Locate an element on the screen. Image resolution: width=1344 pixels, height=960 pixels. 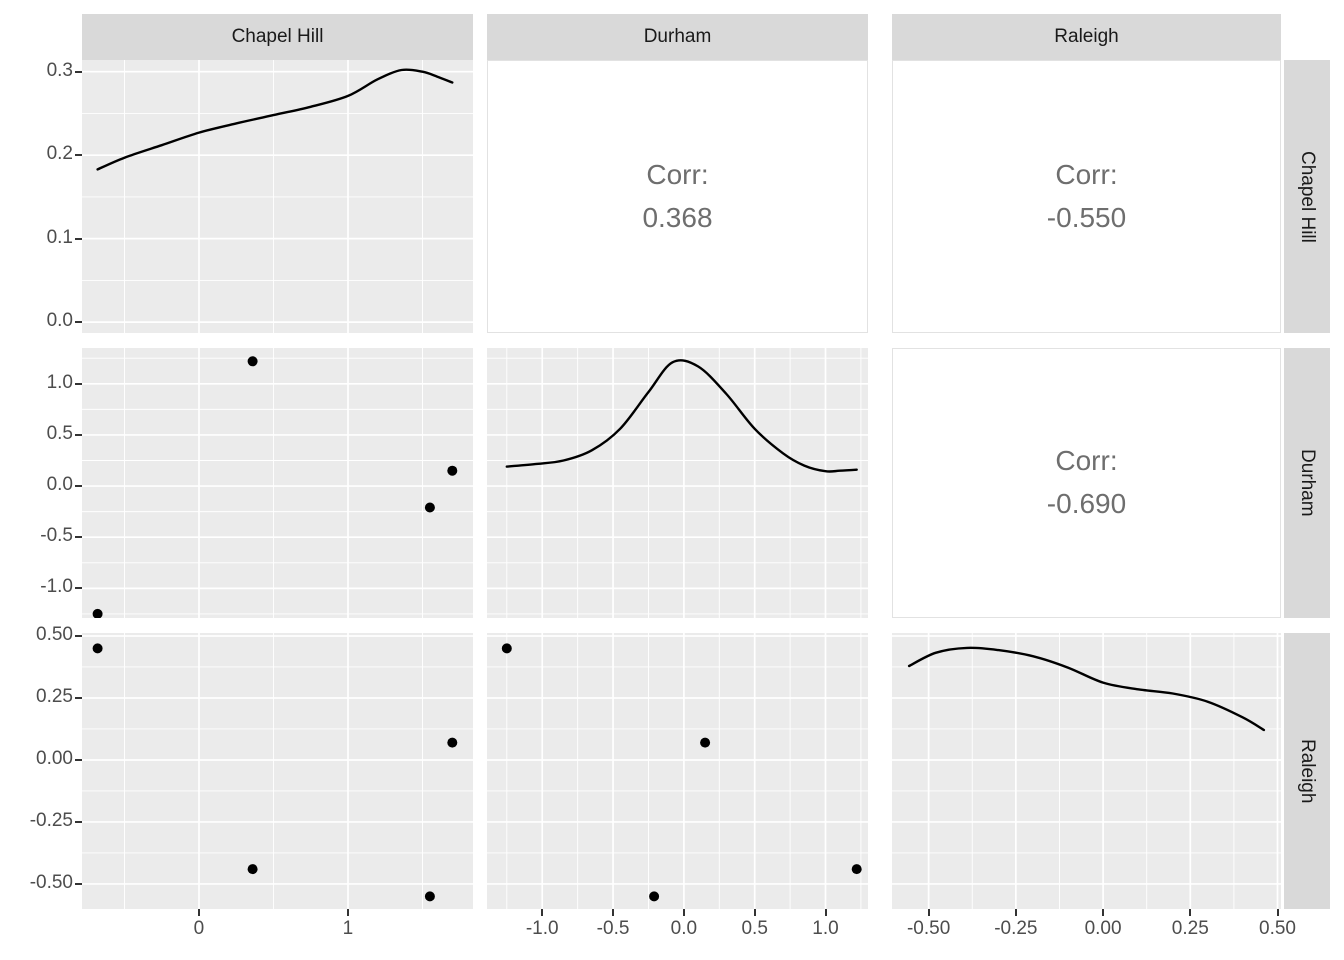
density-panel-chapel-hill is located at coordinates (277, 196).